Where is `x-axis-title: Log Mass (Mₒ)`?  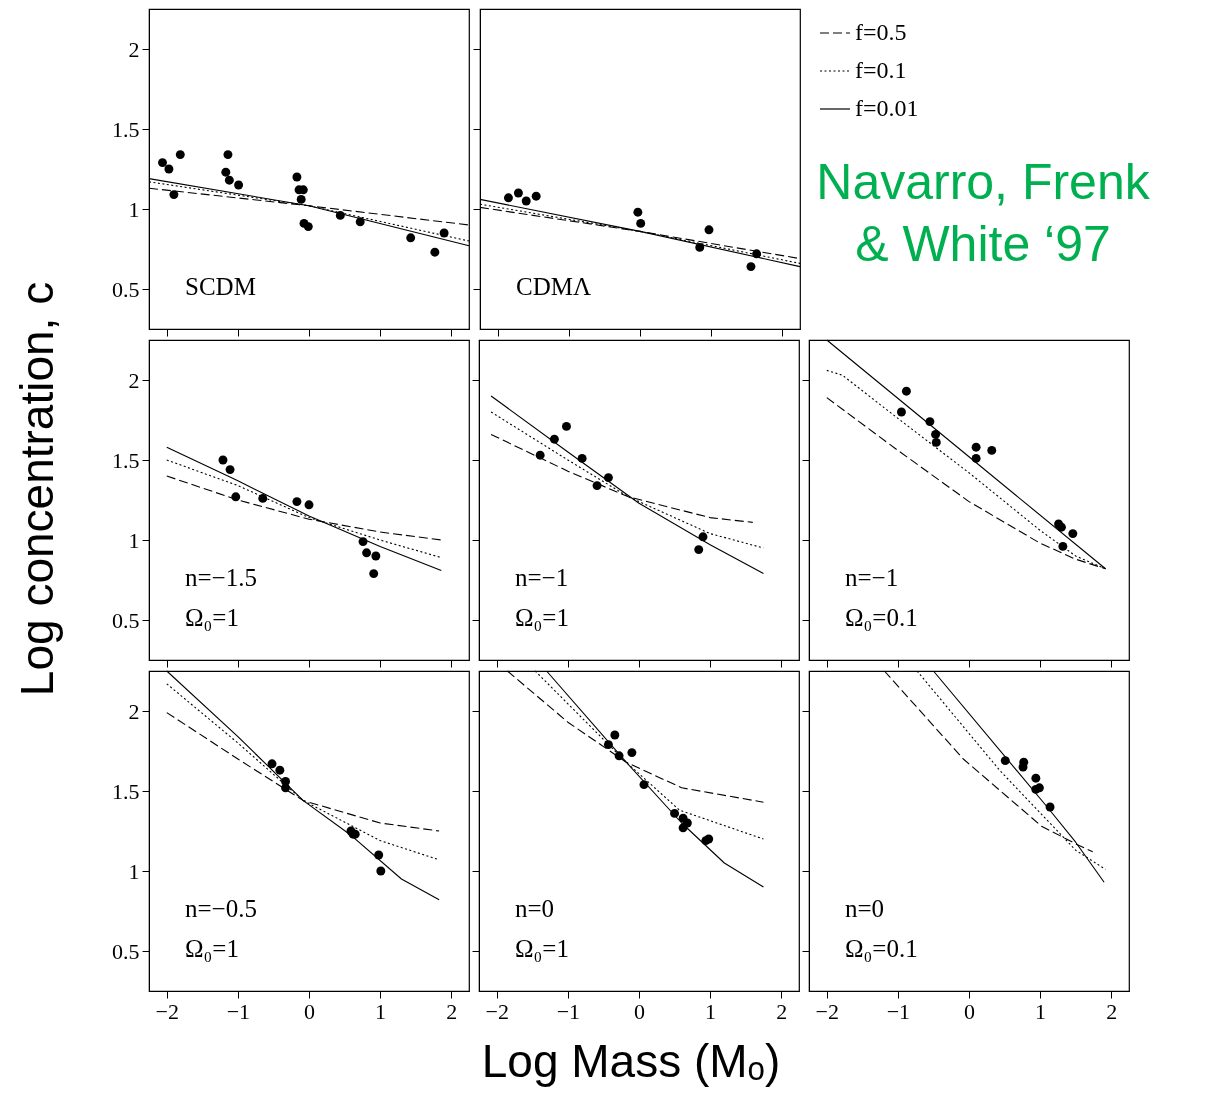 x-axis-title: Log Mass (Mₒ) is located at coordinates (631, 1061).